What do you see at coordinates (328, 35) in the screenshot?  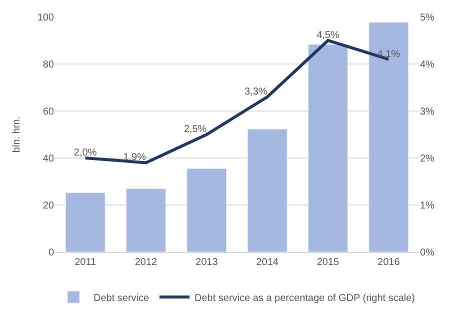 I see `data-label: 4,5%` at bounding box center [328, 35].